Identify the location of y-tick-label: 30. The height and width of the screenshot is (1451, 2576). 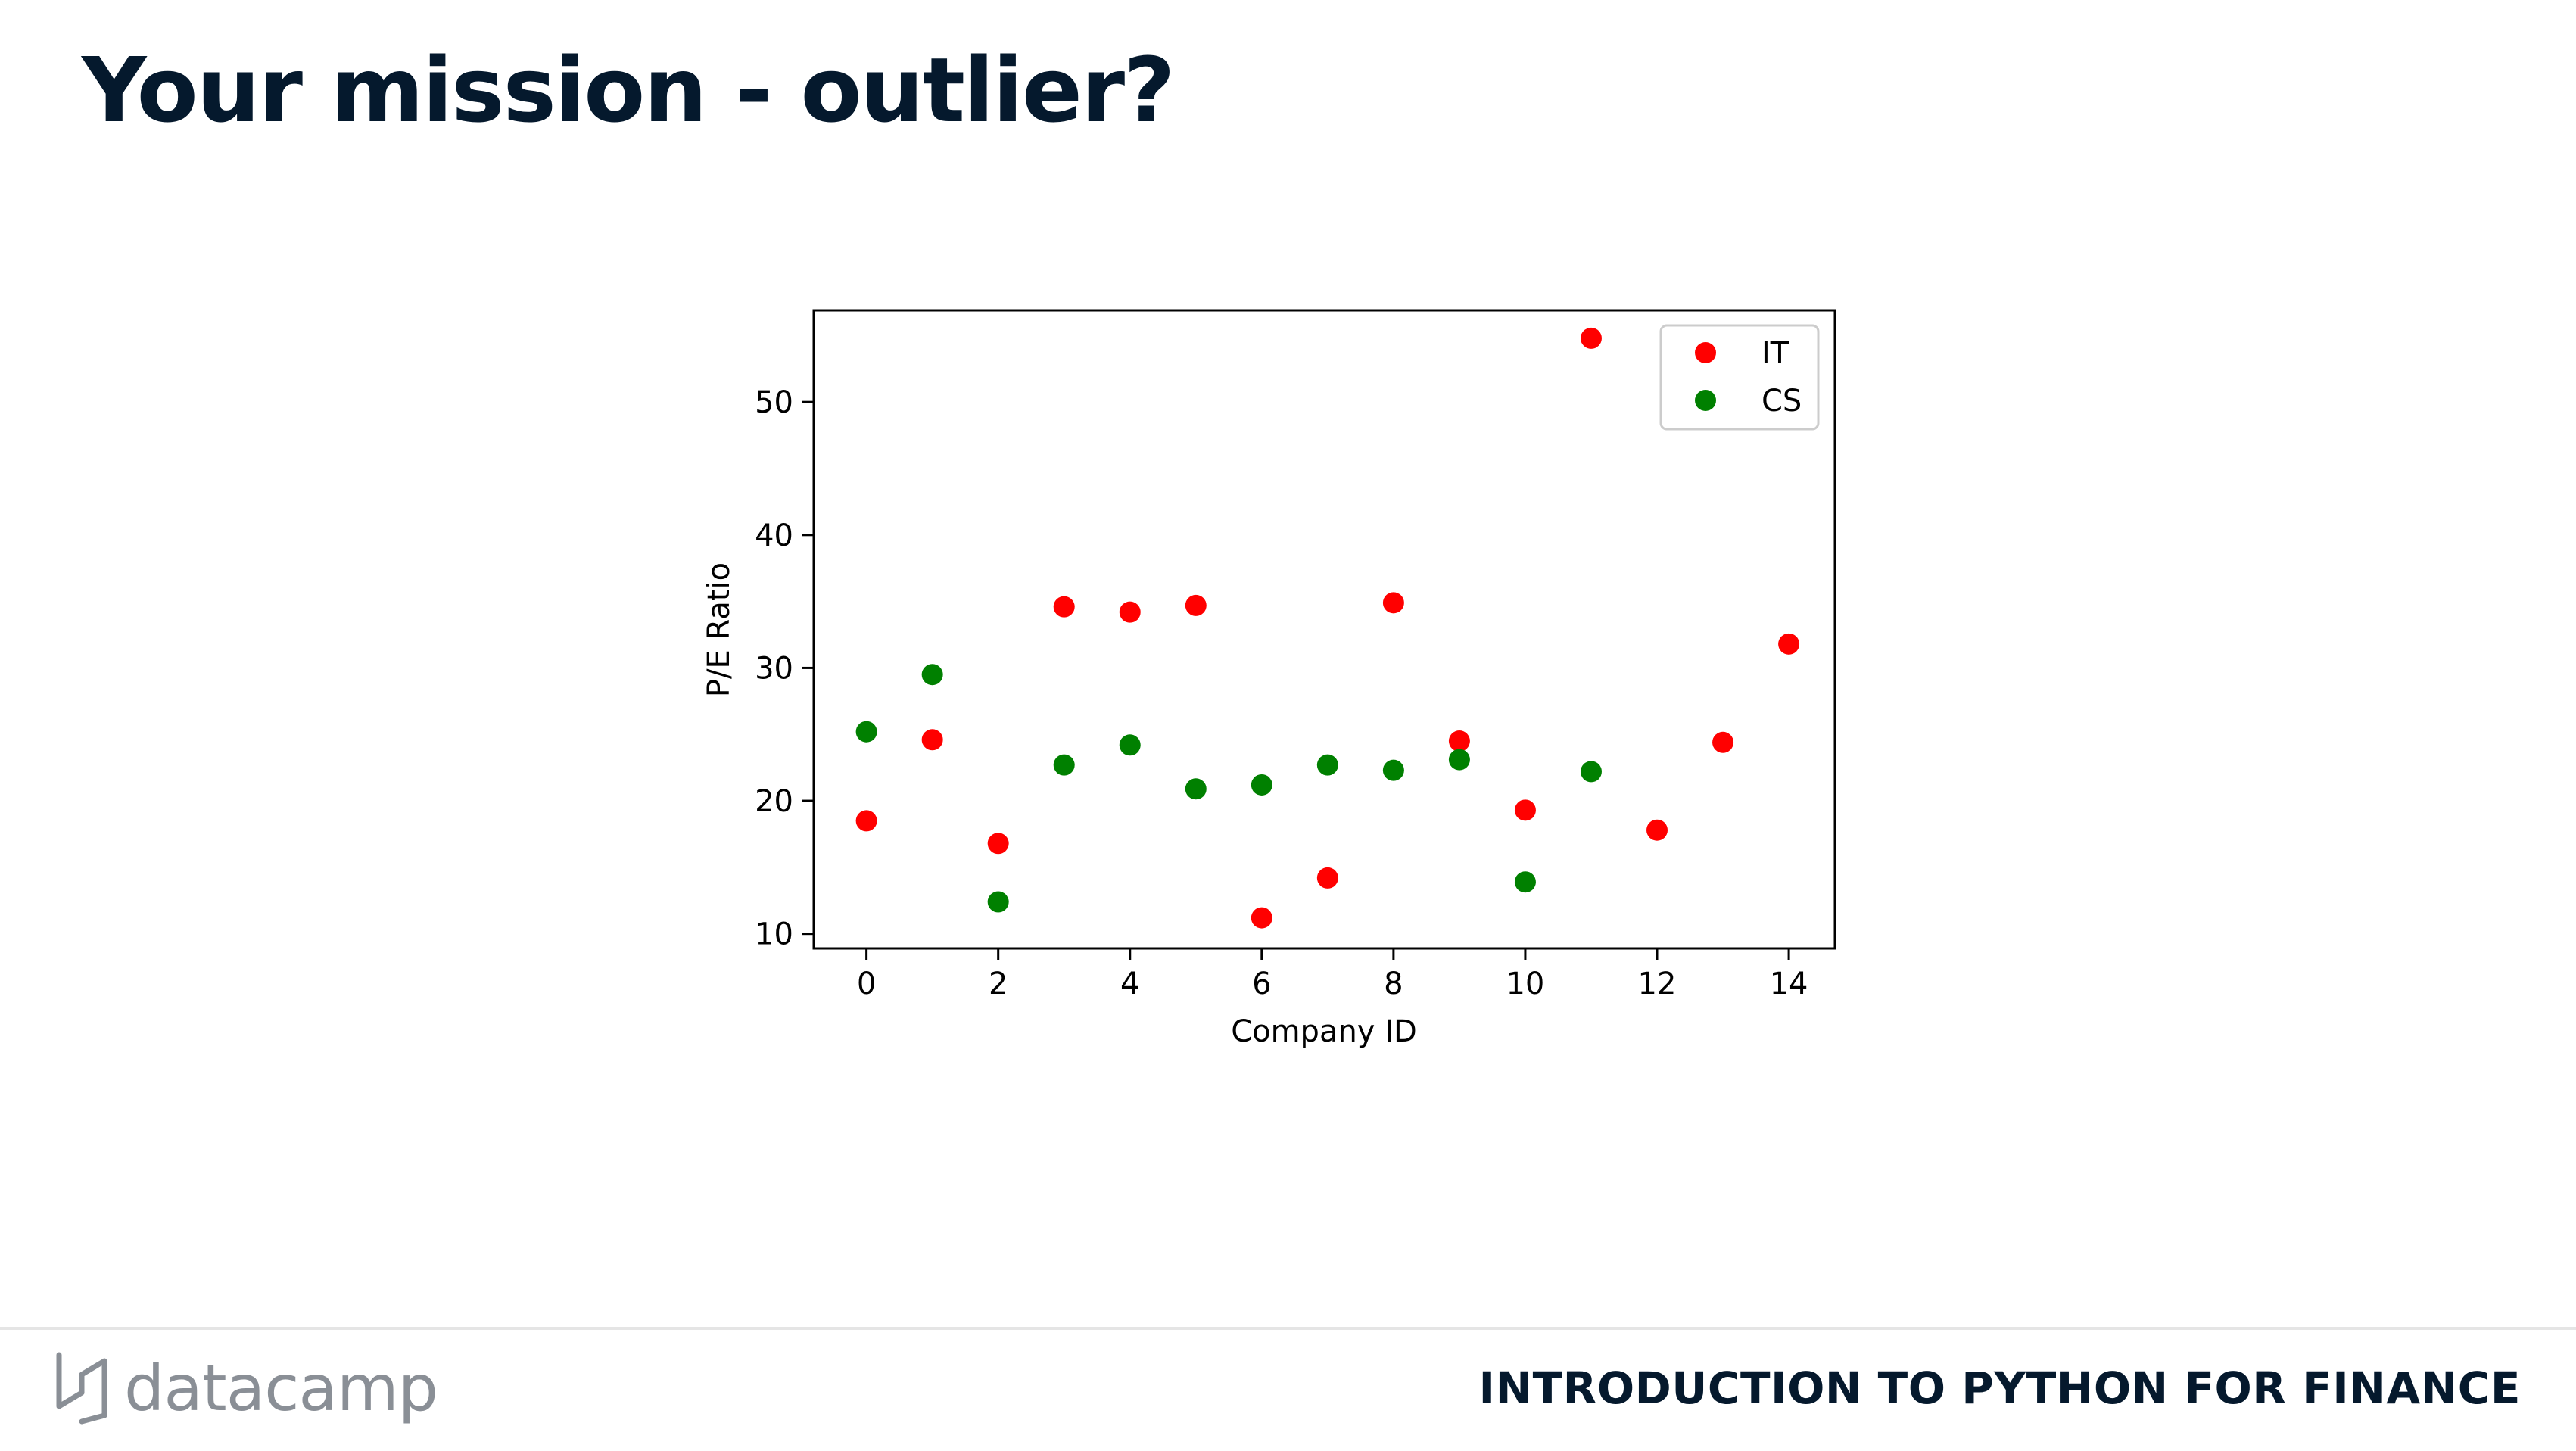
(774, 668).